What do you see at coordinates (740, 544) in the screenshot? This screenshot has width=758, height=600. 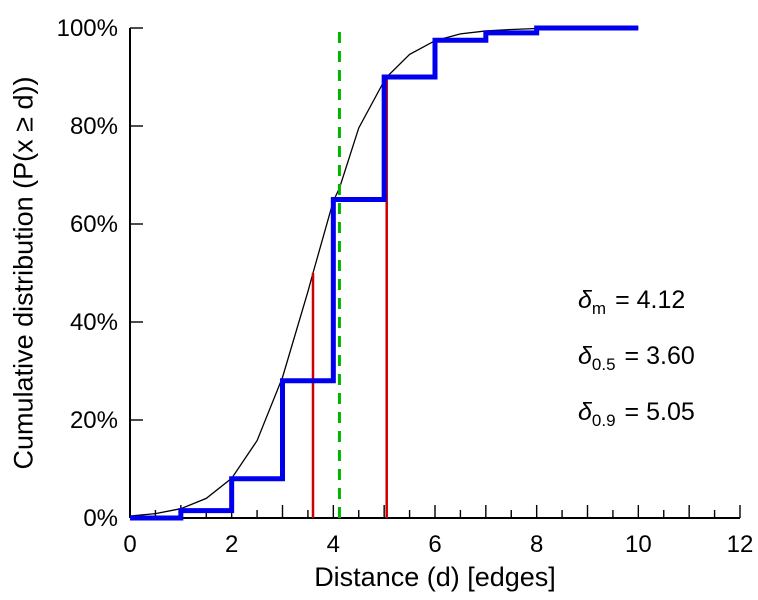 I see `x-tick-label: 12` at bounding box center [740, 544].